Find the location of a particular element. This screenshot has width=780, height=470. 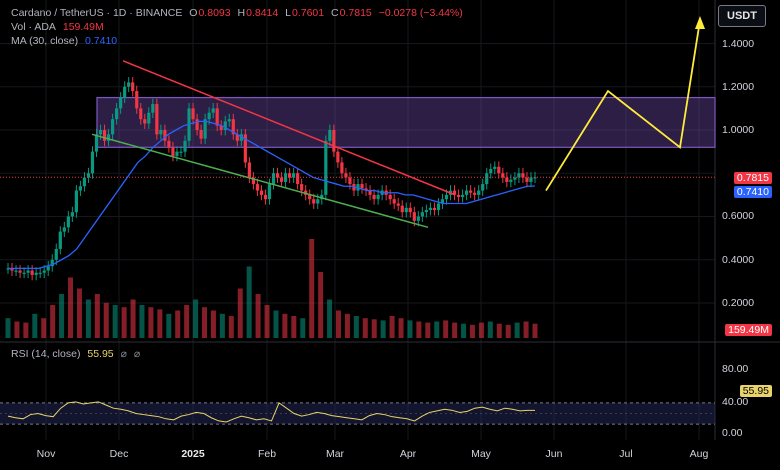

projection-path is located at coordinates (623, 106).